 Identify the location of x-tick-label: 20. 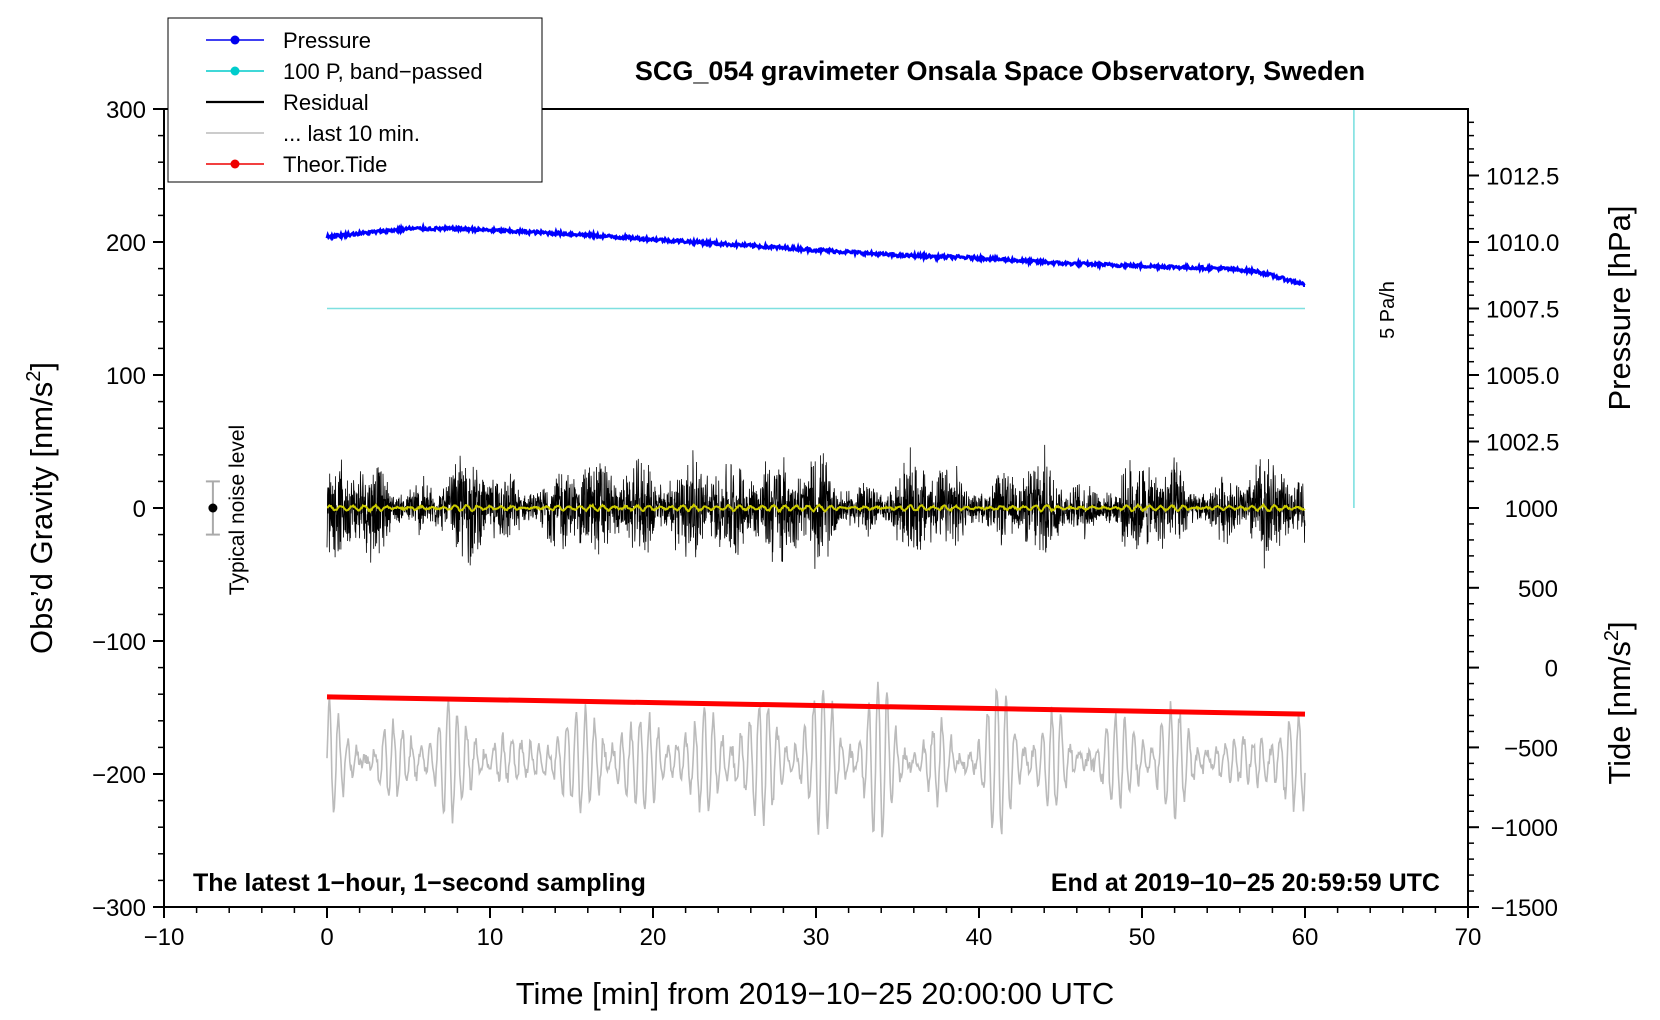
(653, 937).